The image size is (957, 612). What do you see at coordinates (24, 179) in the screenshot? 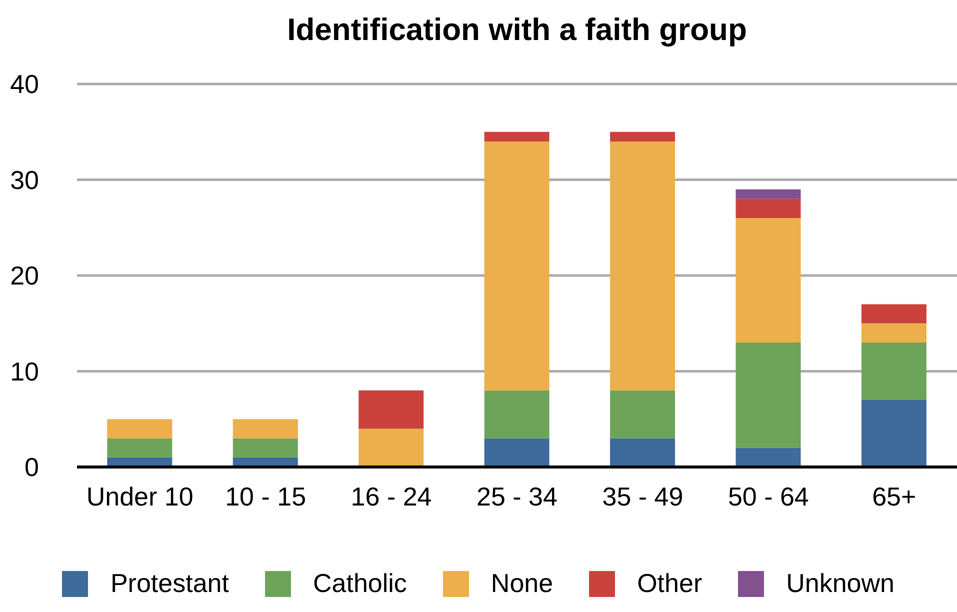
I see `y-tick-label: 30` at bounding box center [24, 179].